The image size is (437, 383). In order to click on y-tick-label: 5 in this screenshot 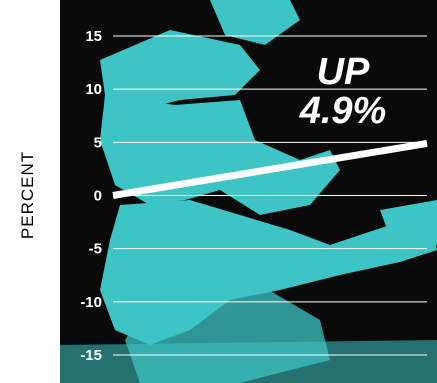, I will do `click(98, 142)`.